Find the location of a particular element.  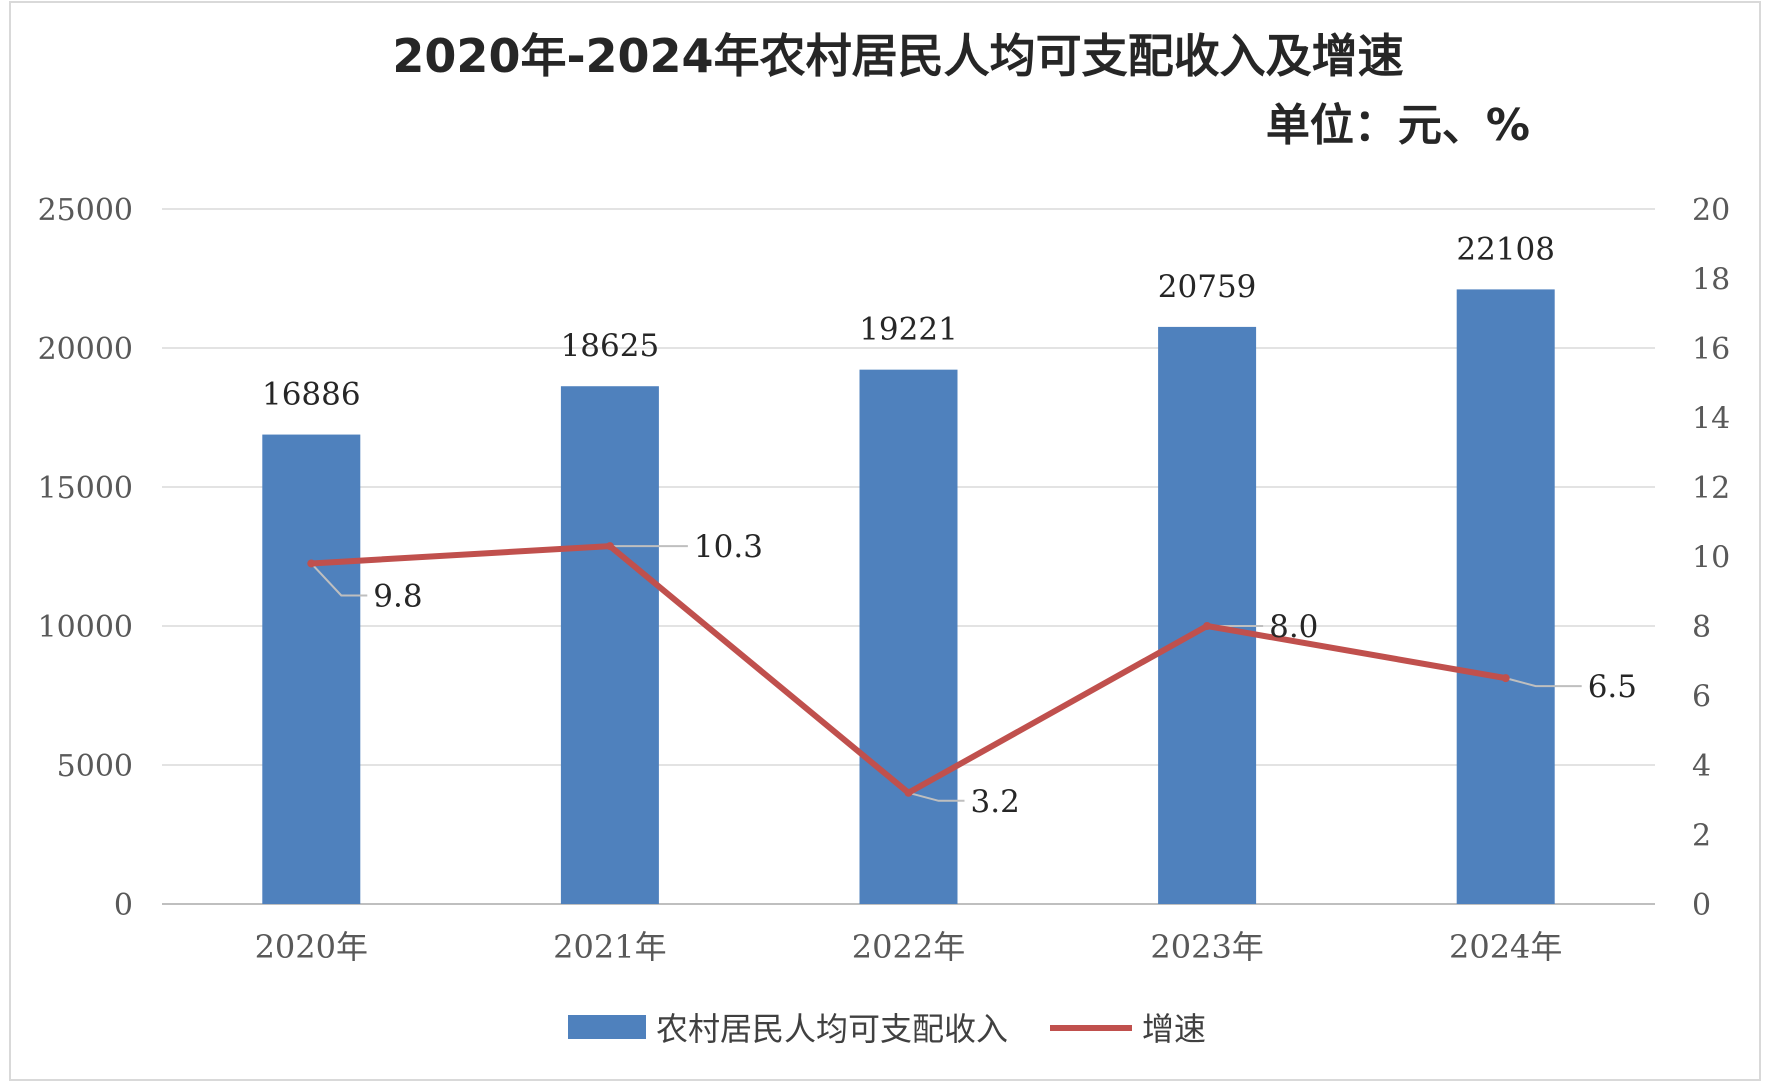

line-data-label: 10.3 is located at coordinates (728, 547).